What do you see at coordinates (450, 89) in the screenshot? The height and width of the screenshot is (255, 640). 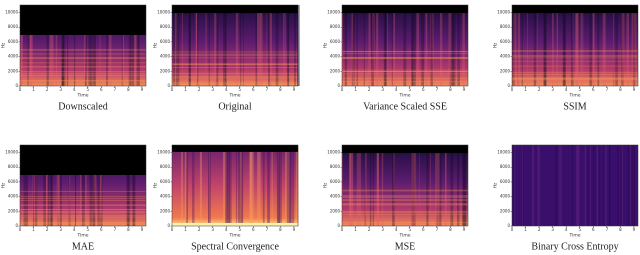 I see `x-tick-label: 8` at bounding box center [450, 89].